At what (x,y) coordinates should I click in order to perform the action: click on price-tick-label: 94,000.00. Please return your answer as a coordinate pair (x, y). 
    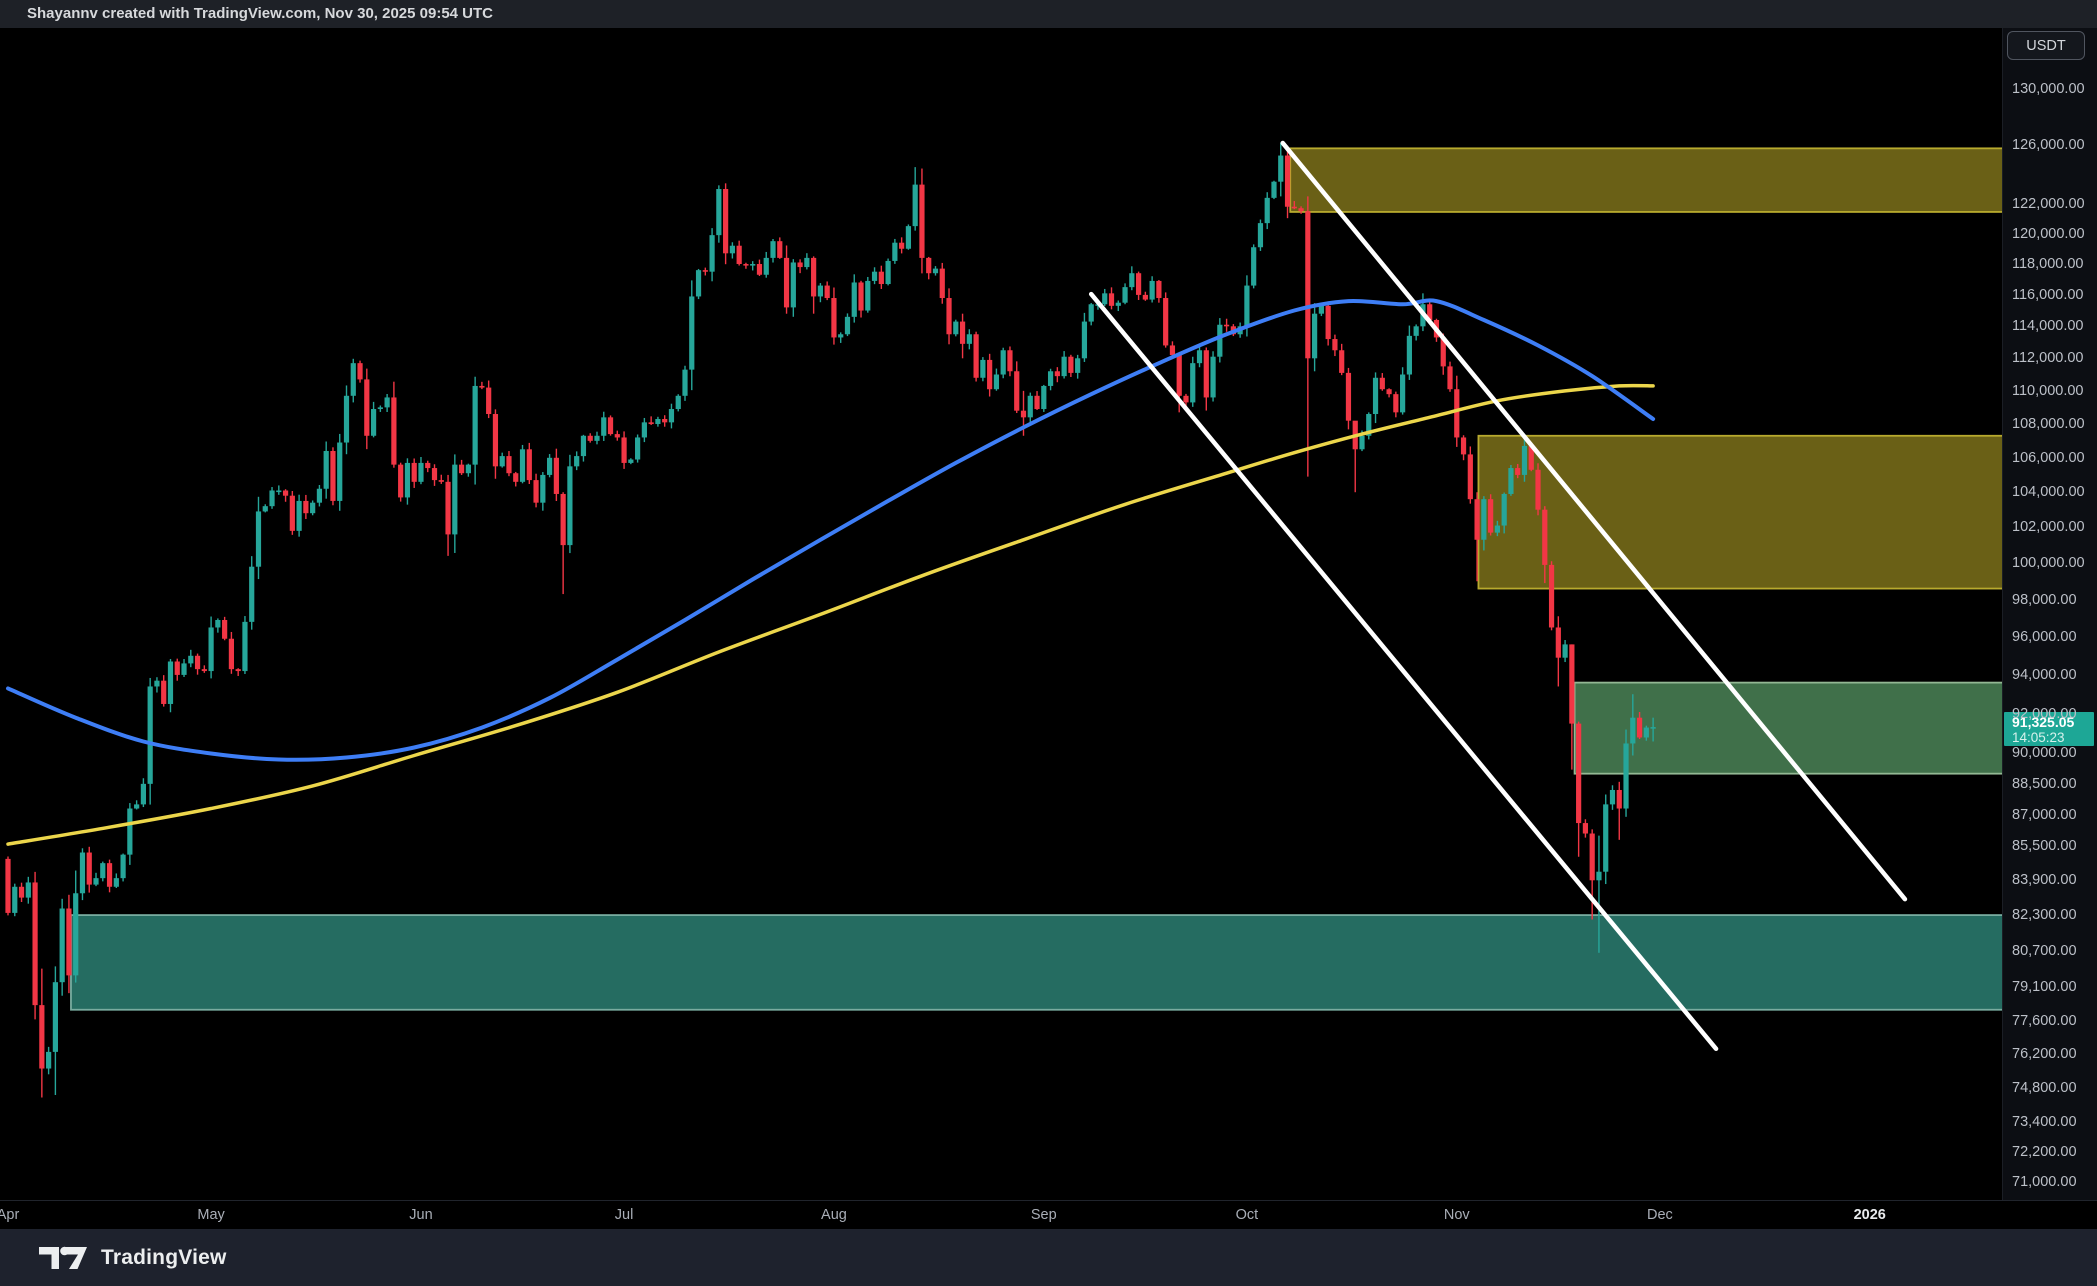
    Looking at the image, I should click on (2044, 674).